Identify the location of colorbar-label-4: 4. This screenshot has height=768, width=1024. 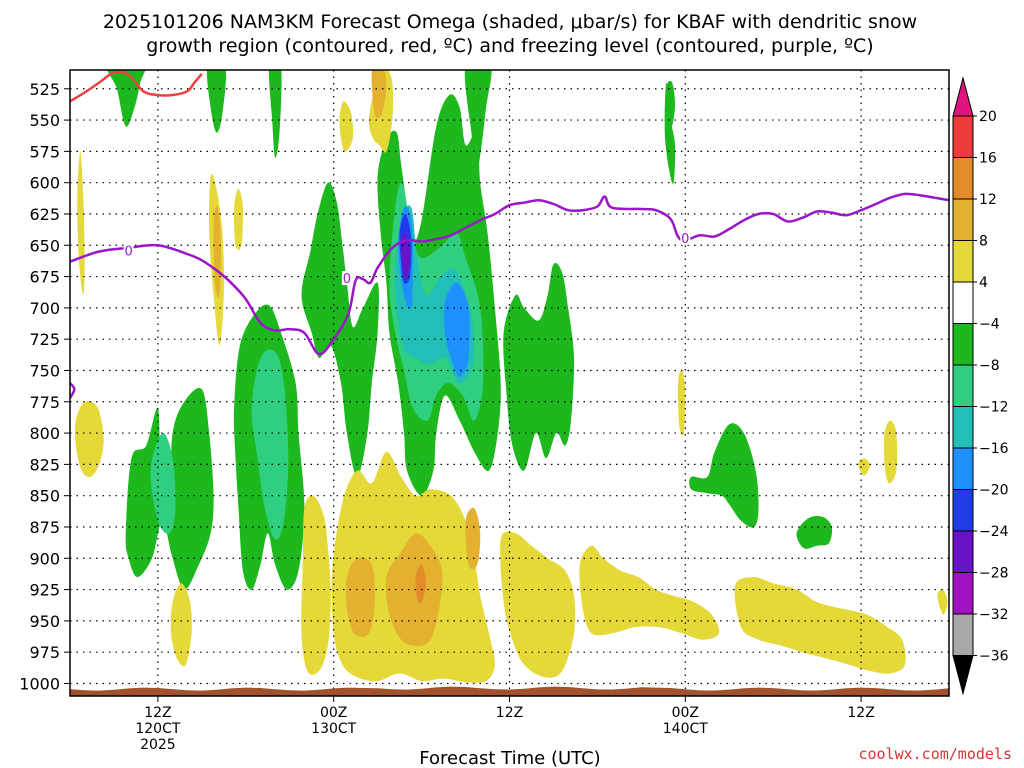
(983, 283).